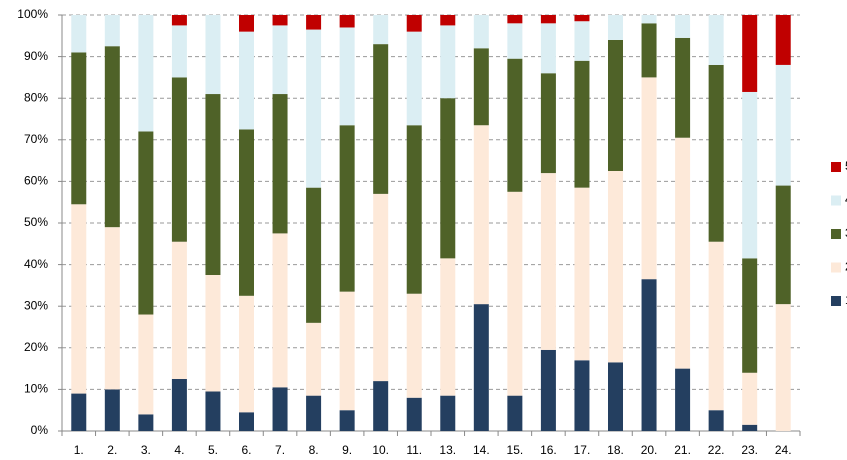 Image resolution: width=847 pixels, height=460 pixels. I want to click on x-tick-label: 8., so click(314, 450).